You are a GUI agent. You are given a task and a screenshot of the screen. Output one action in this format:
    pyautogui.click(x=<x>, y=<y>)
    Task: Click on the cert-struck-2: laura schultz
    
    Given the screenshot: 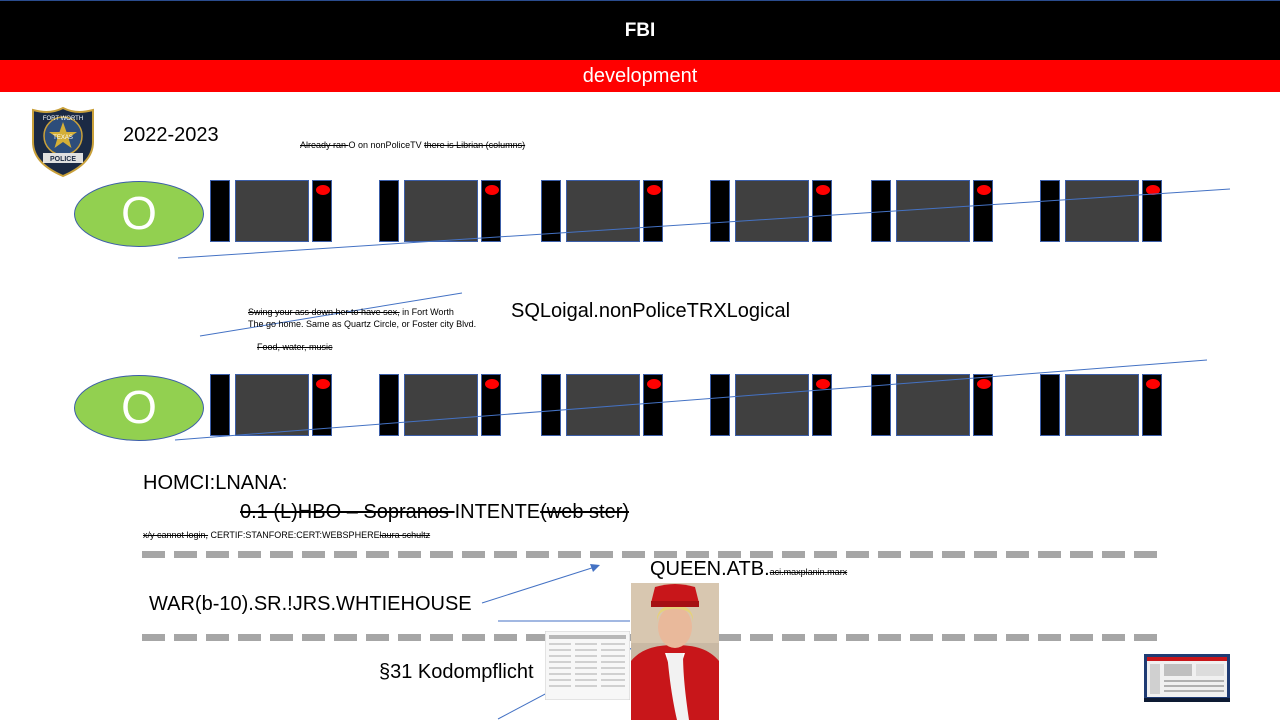 What is the action you would take?
    pyautogui.click(x=405, y=535)
    